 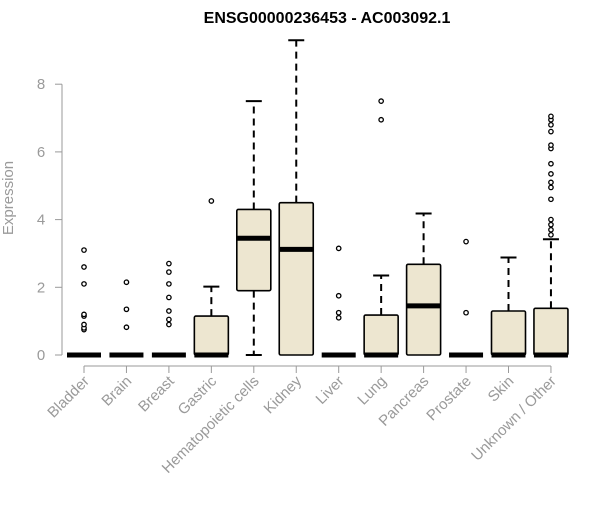 I want to click on box-brain, so click(x=126, y=318).